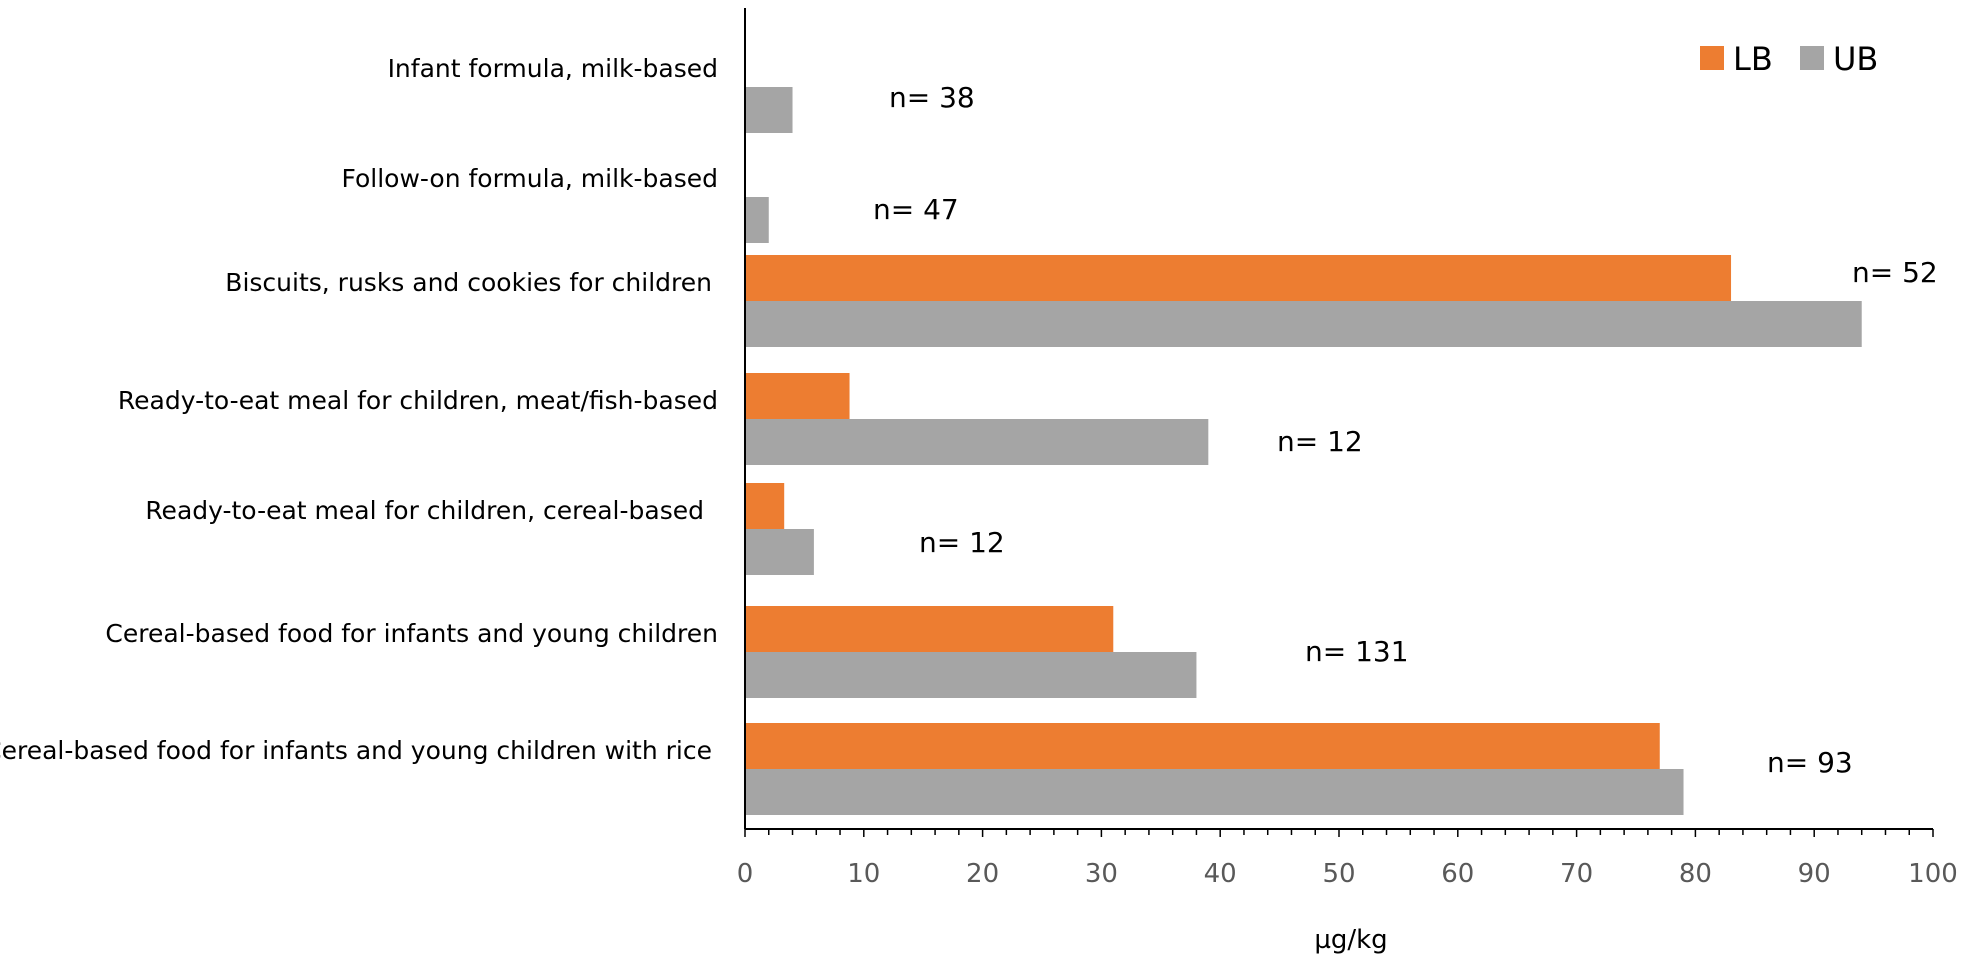 The image size is (1967, 958). What do you see at coordinates (863, 874) in the screenshot?
I see `x-tick-label: 10` at bounding box center [863, 874].